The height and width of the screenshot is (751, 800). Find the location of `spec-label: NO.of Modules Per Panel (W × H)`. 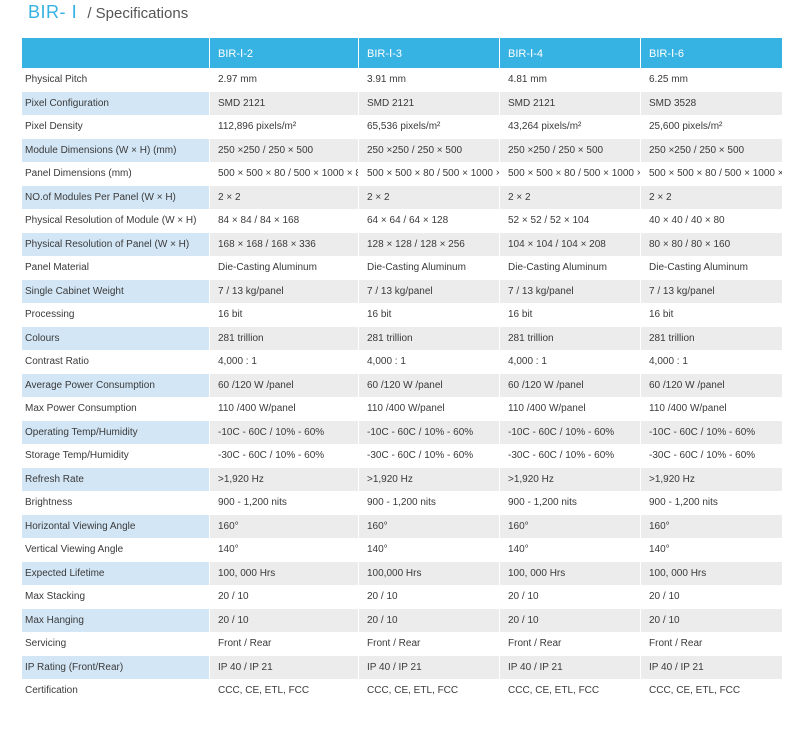

spec-label: NO.of Modules Per Panel (W × H) is located at coordinates (115, 197).